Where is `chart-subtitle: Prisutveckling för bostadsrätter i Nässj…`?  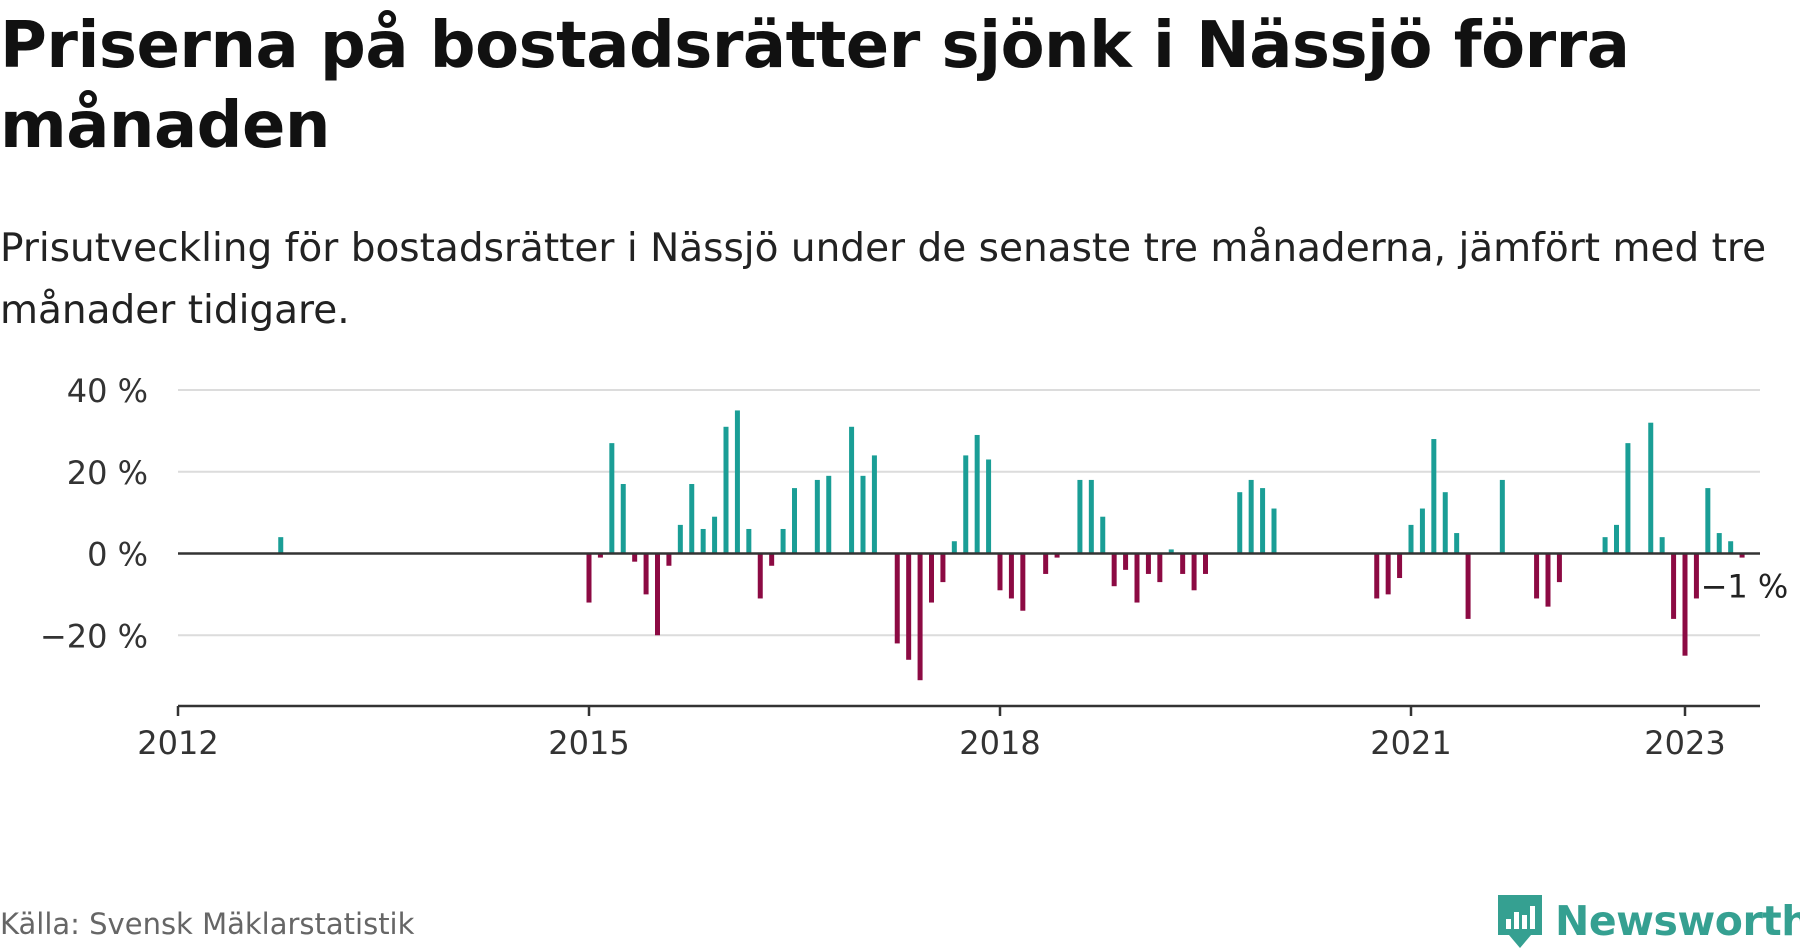 chart-subtitle: Prisutveckling för bostadsrätter i Nässj… is located at coordinates (883, 279).